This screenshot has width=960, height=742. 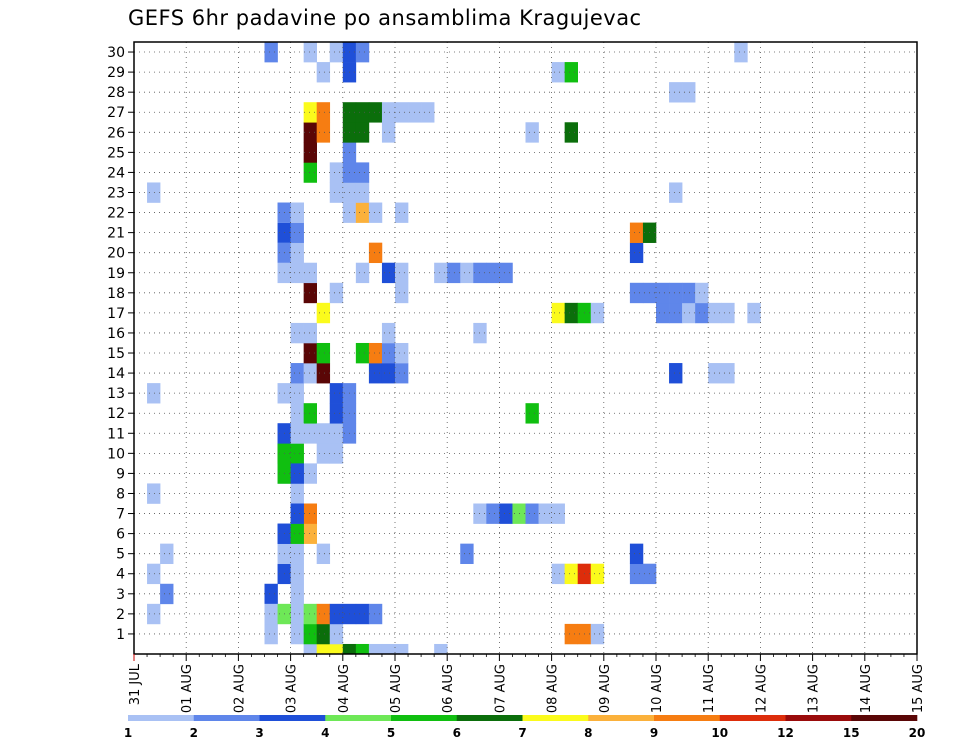 I want to click on x-tick-label: 31 JUL, so click(x=135, y=684).